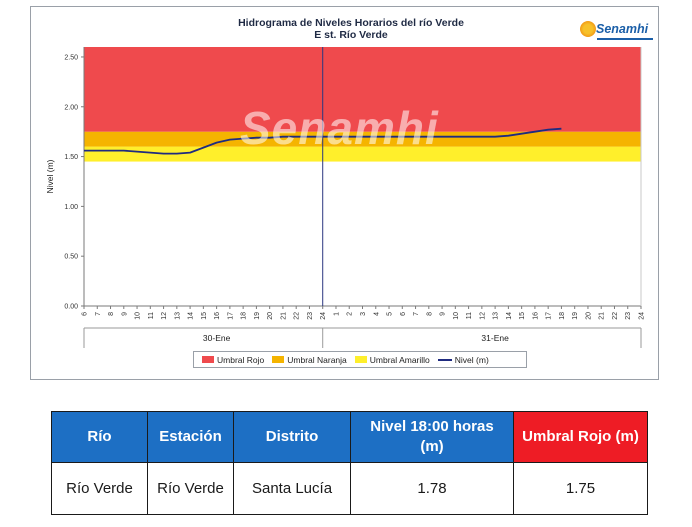 The image size is (692, 527). Describe the element at coordinates (444, 359) in the screenshot. I see `legend-swatch-nivel` at that location.